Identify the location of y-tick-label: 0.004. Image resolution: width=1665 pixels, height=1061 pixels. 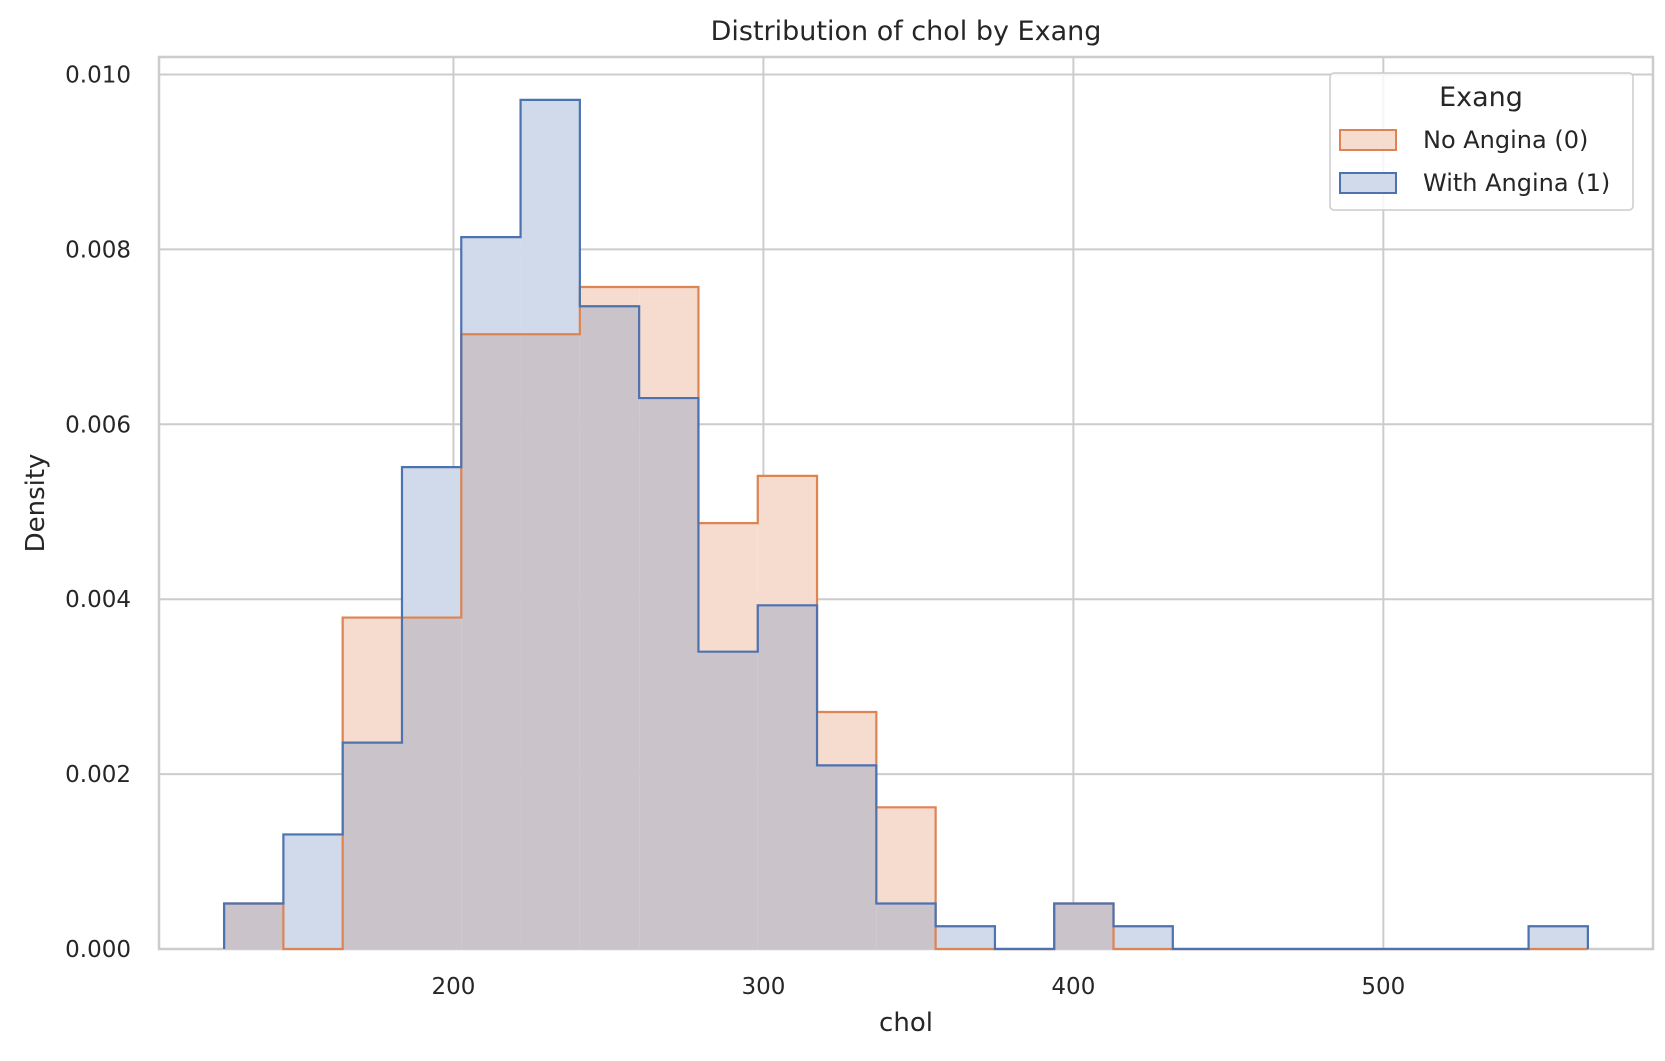
(98, 600).